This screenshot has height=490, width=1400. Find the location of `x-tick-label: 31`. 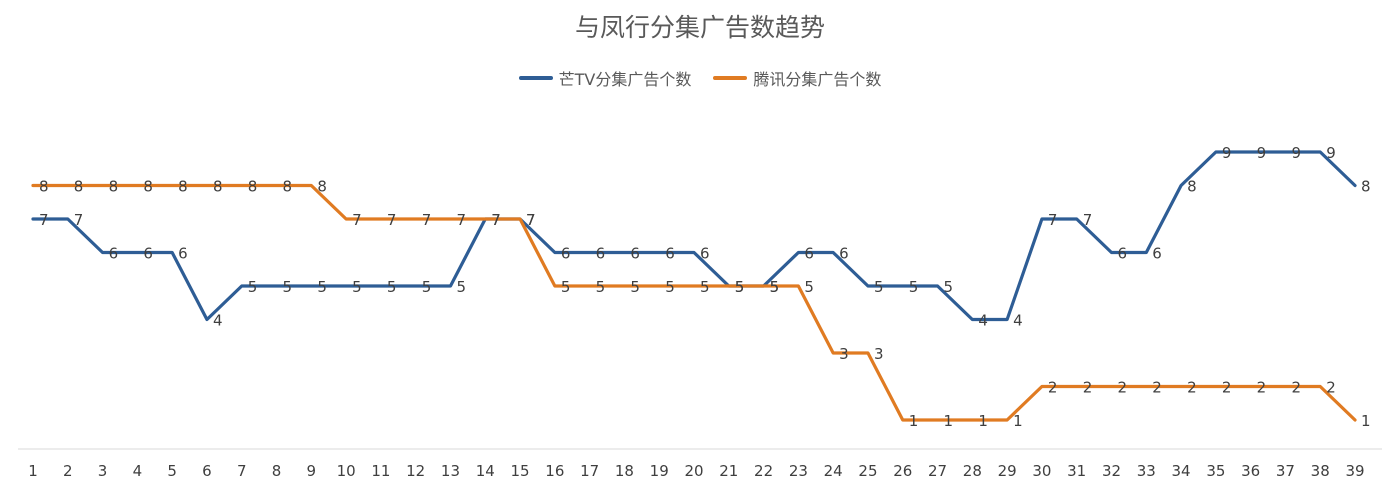

x-tick-label: 31 is located at coordinates (1076, 471).